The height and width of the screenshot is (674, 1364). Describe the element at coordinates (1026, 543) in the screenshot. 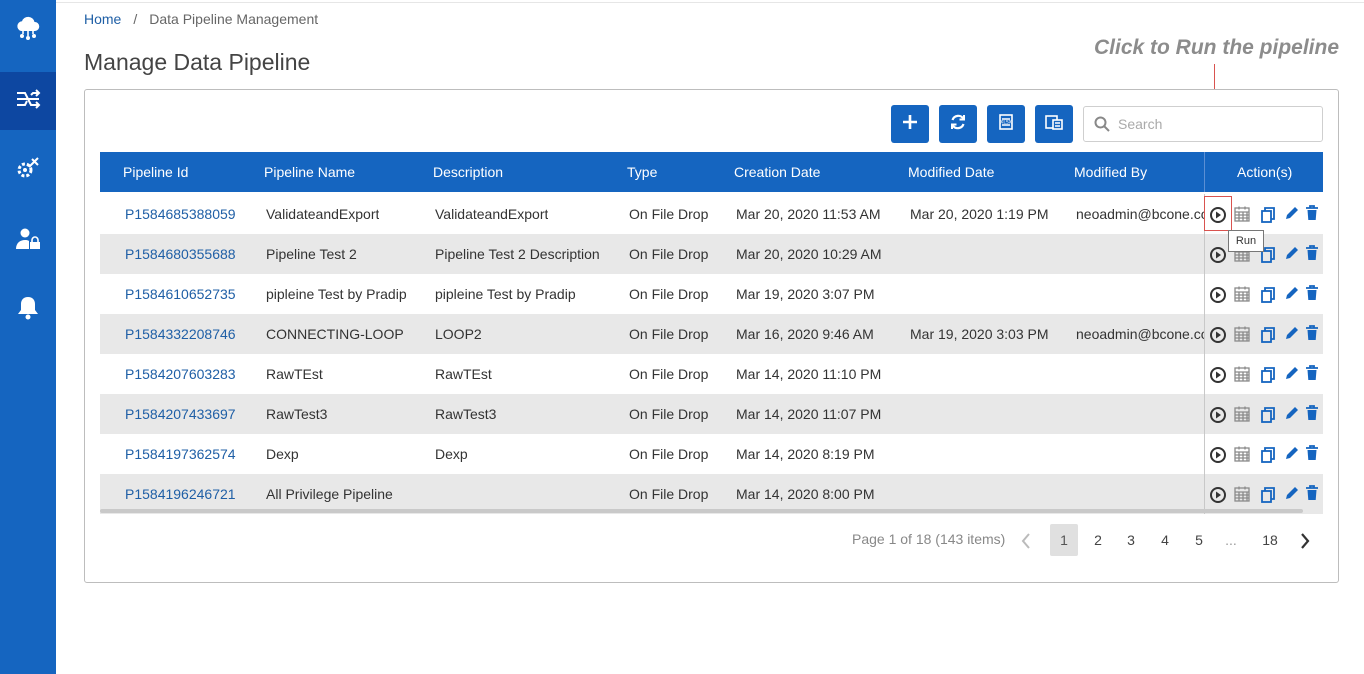

I see `prev-page-icon` at that location.